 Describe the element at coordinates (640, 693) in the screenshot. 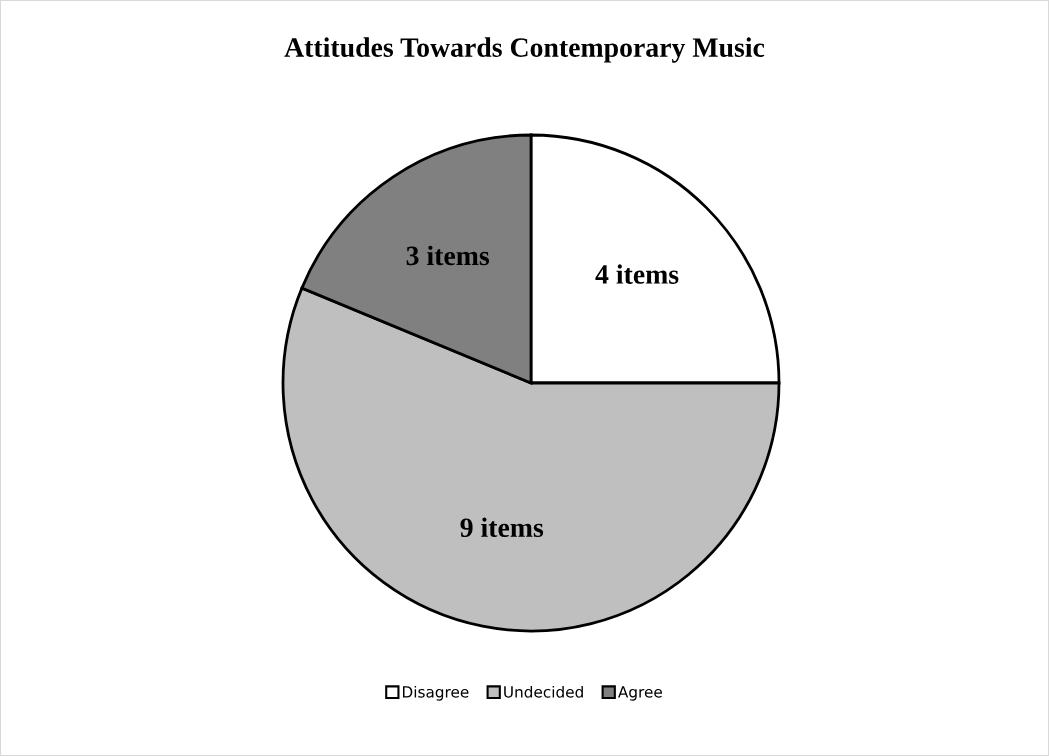

I see `legend-label: Agree` at that location.